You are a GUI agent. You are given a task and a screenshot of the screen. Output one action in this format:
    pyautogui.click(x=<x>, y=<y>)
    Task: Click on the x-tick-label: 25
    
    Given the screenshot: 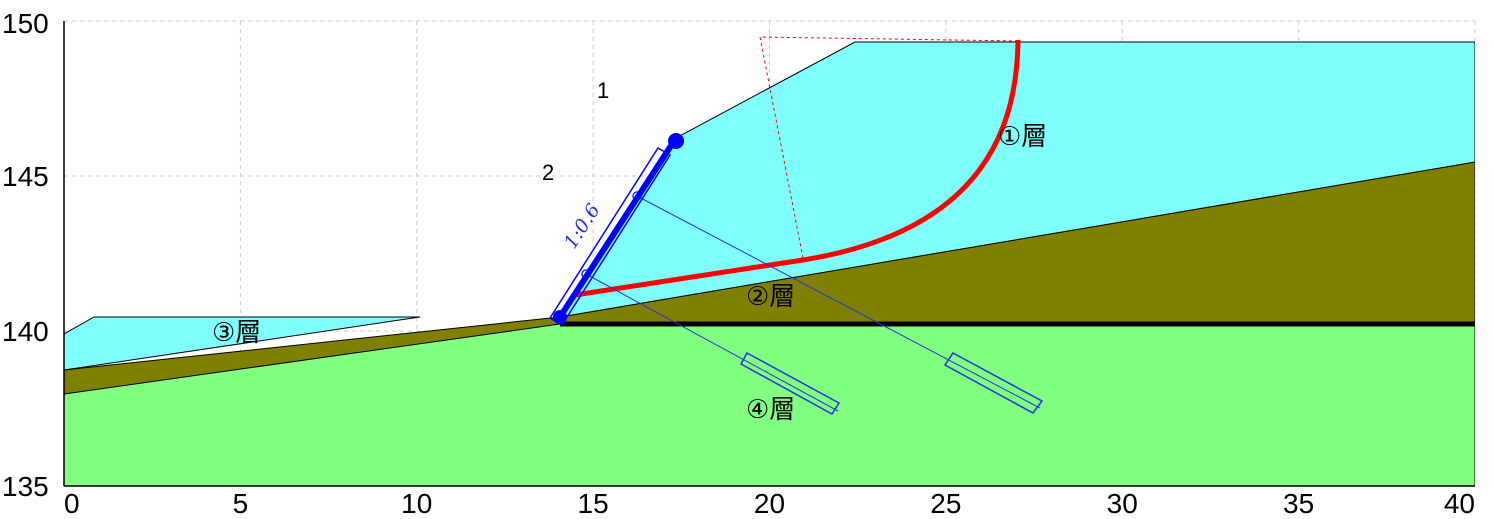 What is the action you would take?
    pyautogui.click(x=945, y=503)
    